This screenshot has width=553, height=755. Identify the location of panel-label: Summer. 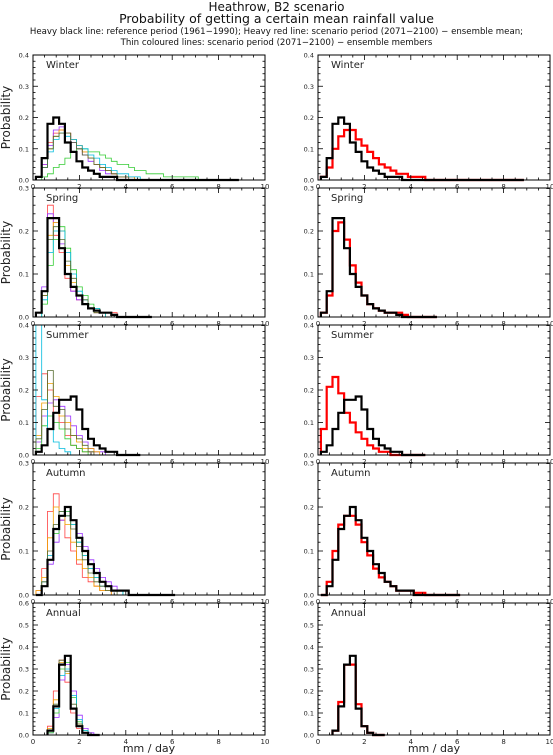
(352, 335).